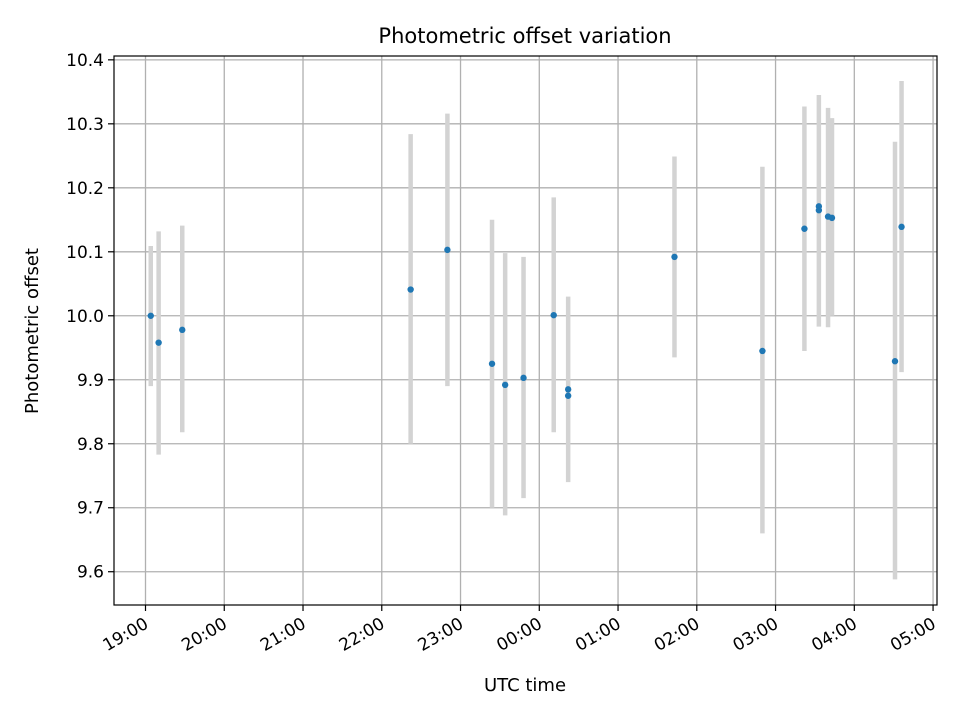 The image size is (960, 720). I want to click on y-tick-label: 9.6, so click(90, 573).